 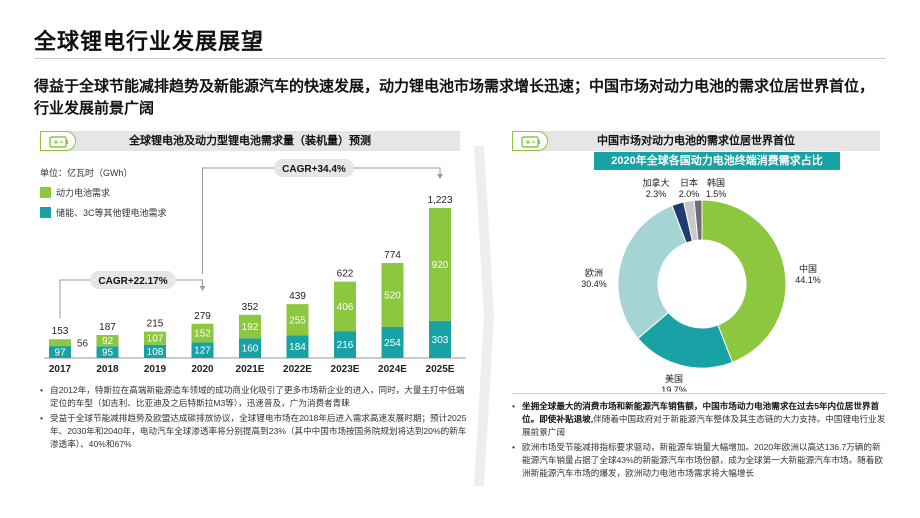 I want to click on bar-other-2018, so click(x=107, y=352).